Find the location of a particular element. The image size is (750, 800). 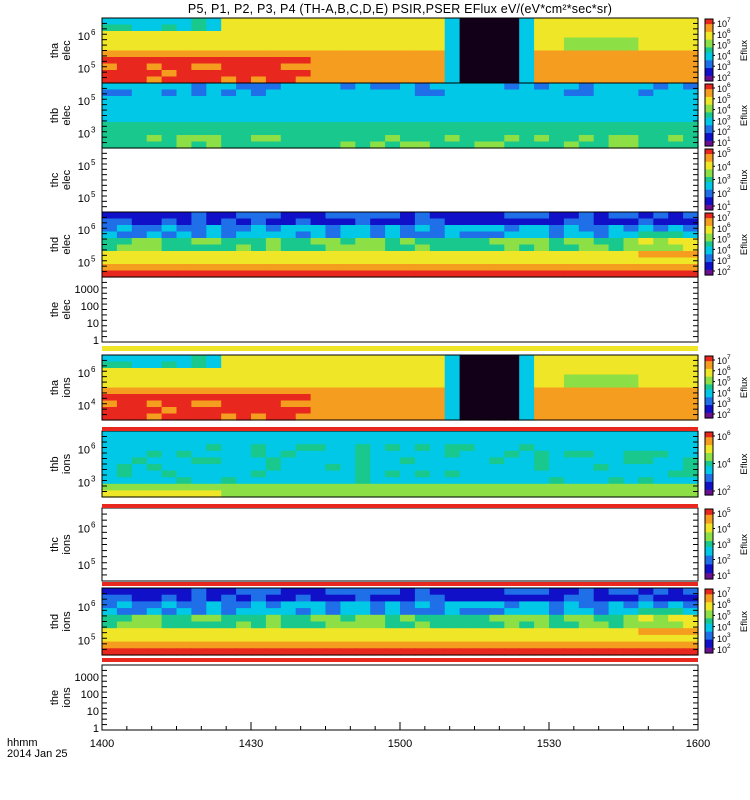

colorbar-frame is located at coordinates (709, 115).